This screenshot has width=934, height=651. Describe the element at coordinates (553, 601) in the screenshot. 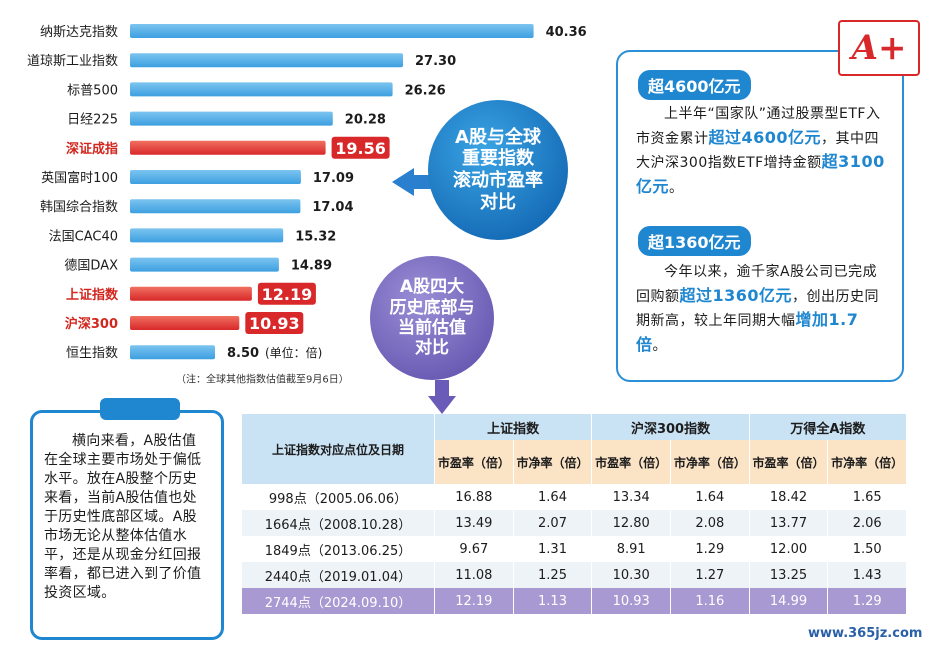

I see `table-cell: 1.13` at that location.